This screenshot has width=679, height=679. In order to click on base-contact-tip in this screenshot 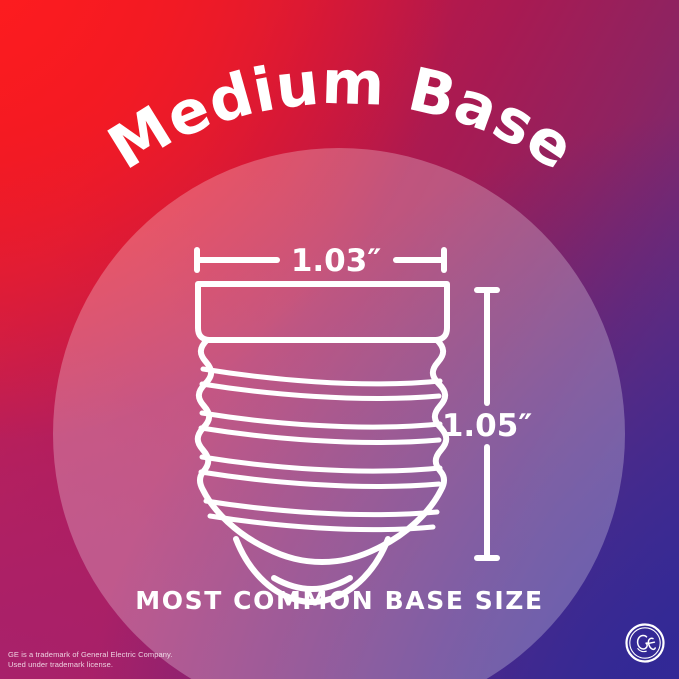, I will do `click(312, 570)`.